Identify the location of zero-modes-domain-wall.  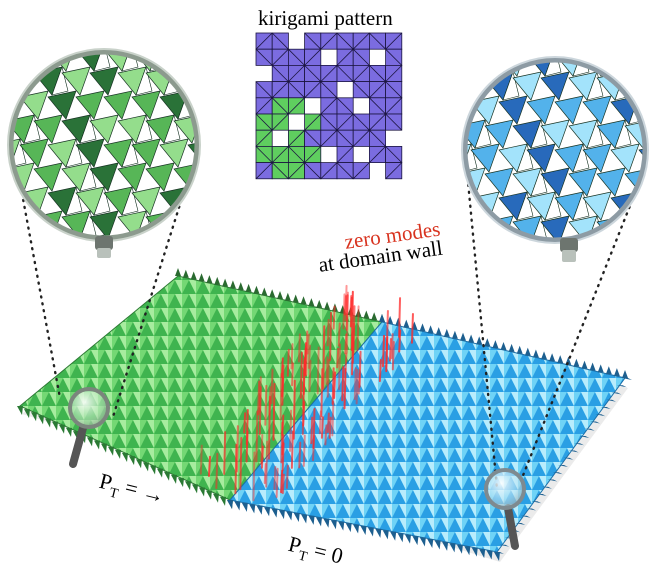
(306, 393).